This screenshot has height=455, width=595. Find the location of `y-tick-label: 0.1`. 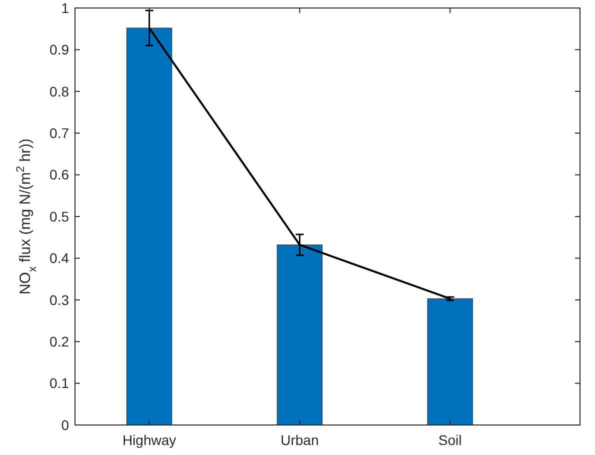

y-tick-label: 0.1 is located at coordinates (60, 383).